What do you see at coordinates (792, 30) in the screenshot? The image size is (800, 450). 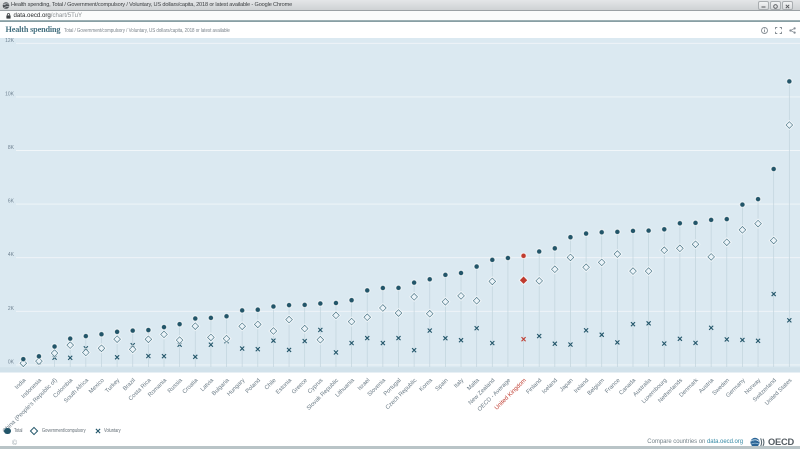 I see `share-icon` at bounding box center [792, 30].